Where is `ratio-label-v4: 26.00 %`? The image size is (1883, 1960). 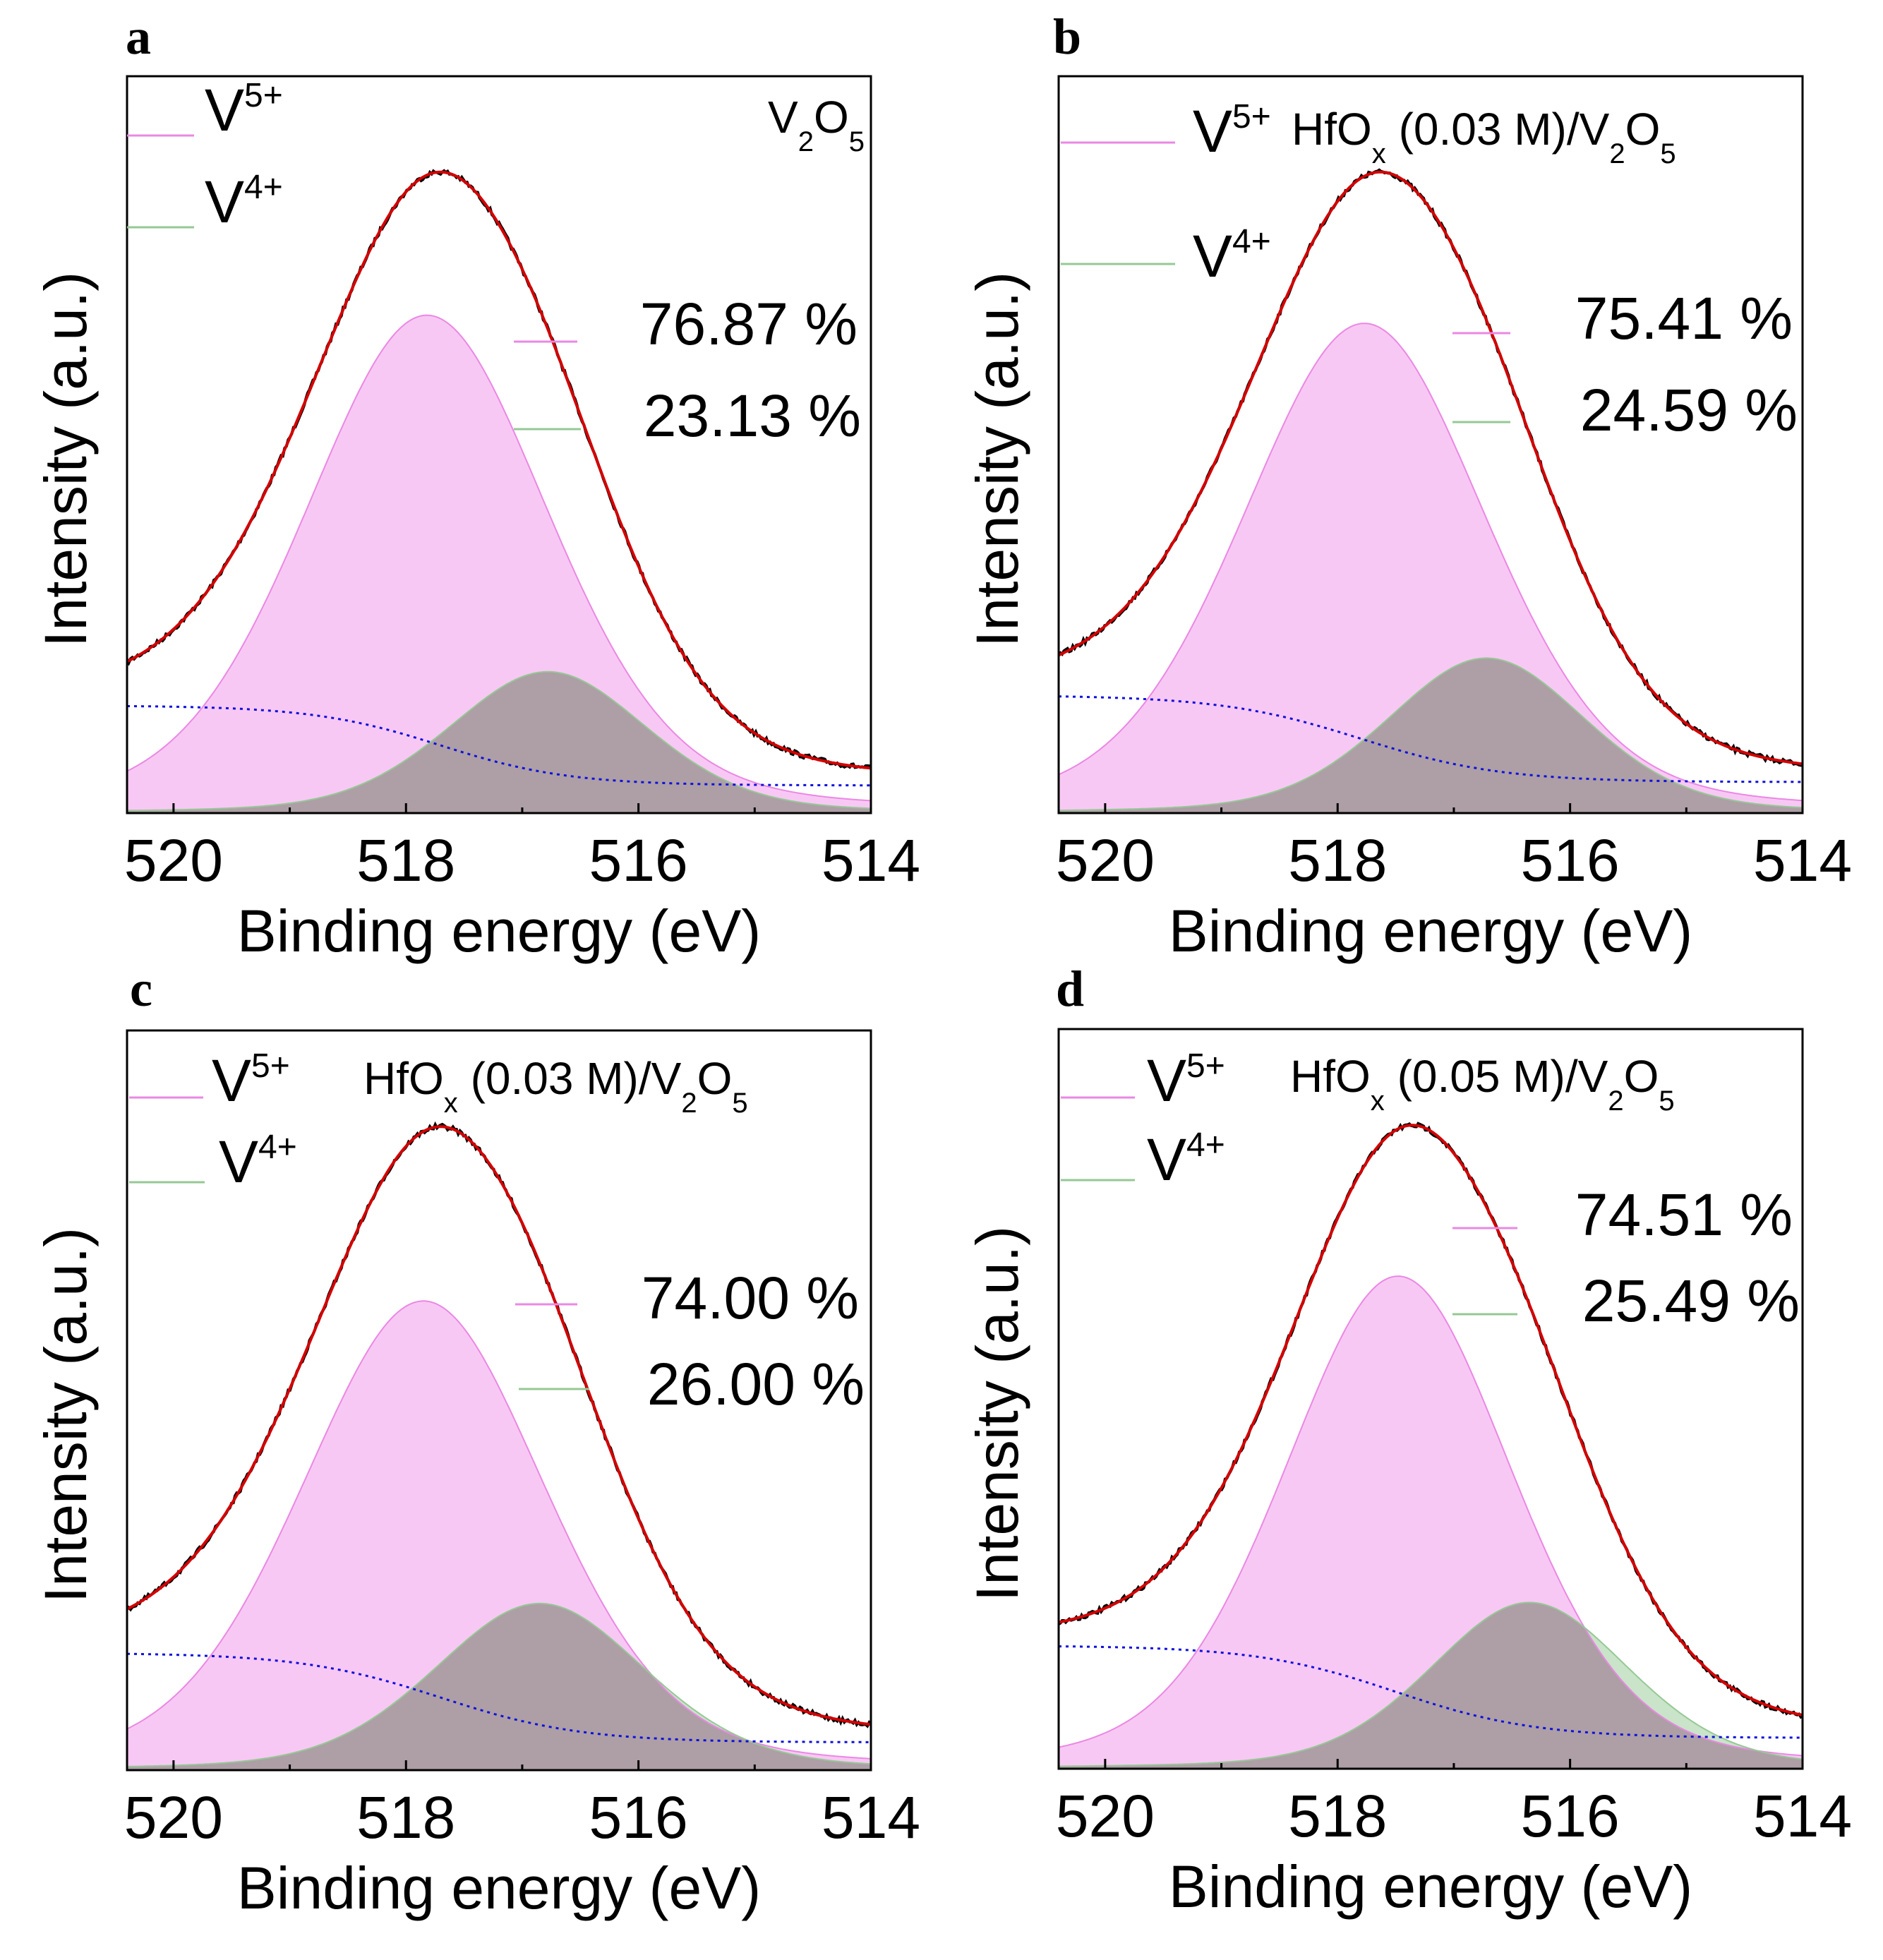 ratio-label-v4: 26.00 % is located at coordinates (756, 1384).